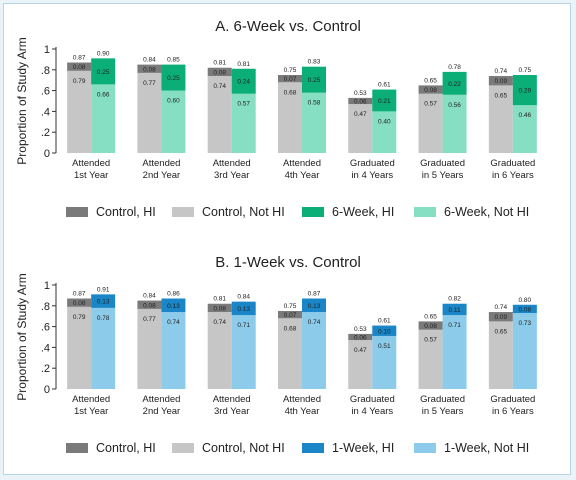 The height and width of the screenshot is (480, 576). What do you see at coordinates (430, 104) in the screenshot?
I see `panel-1-label-control-not-hi: 0.57` at bounding box center [430, 104].